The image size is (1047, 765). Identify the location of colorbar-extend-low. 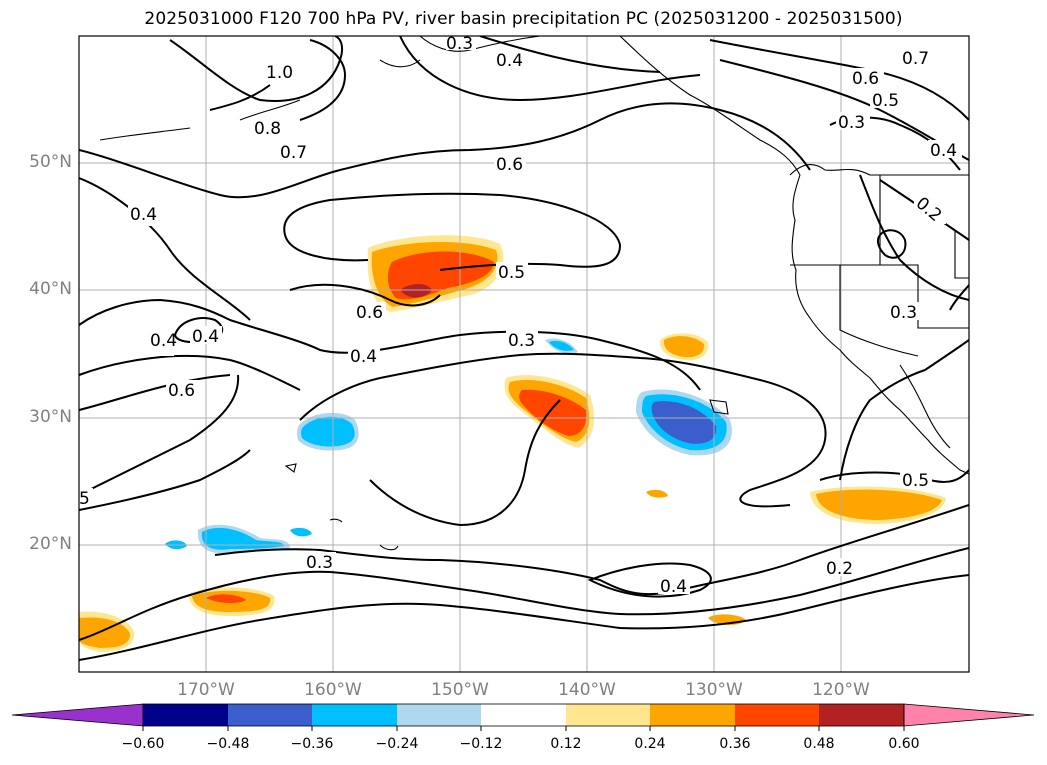
(77, 715).